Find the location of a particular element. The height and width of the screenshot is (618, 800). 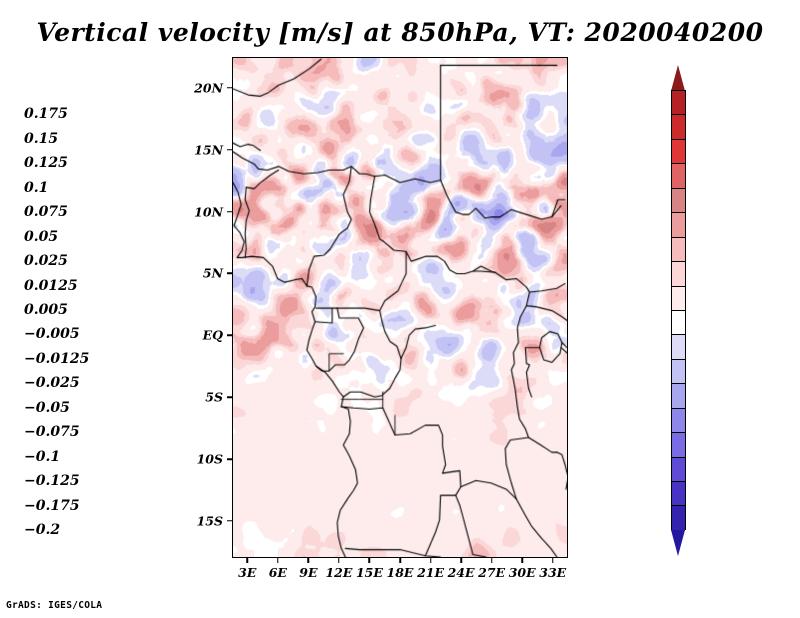

colorbar-tick-label: 0.125 is located at coordinates (46, 163).